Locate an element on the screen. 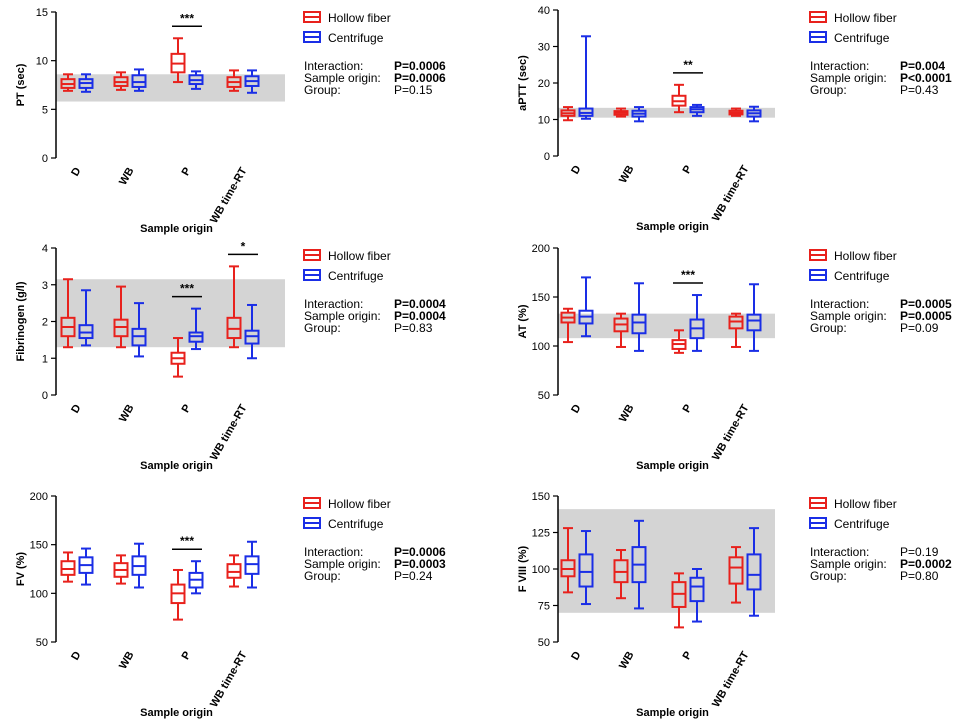 The image size is (957, 723). y-tick-label: 100 is located at coordinates (541, 570).